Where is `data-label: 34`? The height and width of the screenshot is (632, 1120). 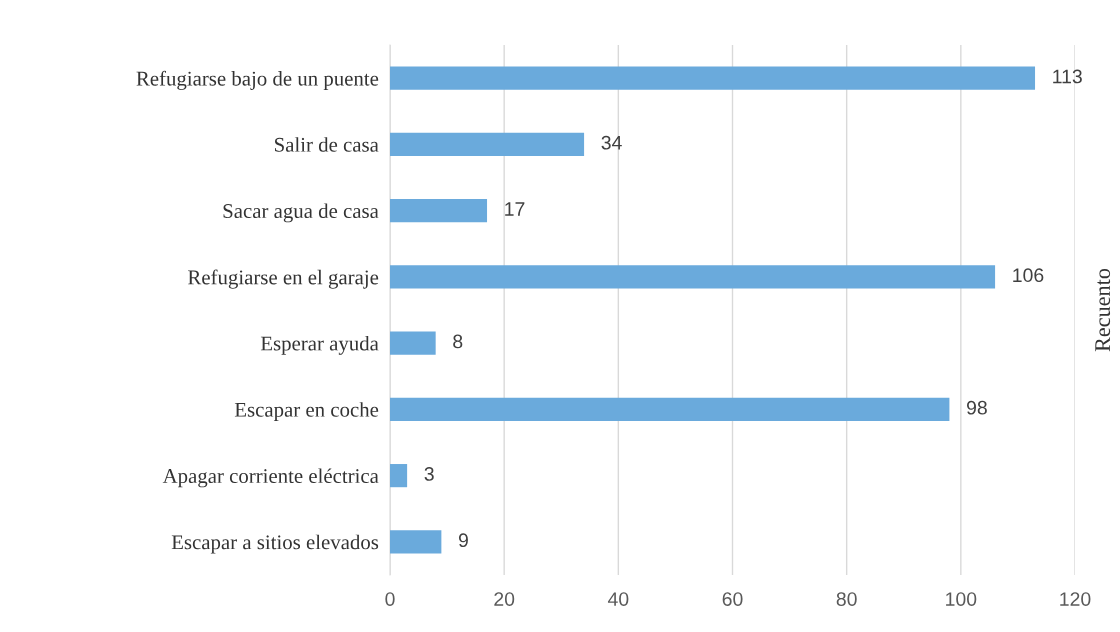
data-label: 34 is located at coordinates (611, 142).